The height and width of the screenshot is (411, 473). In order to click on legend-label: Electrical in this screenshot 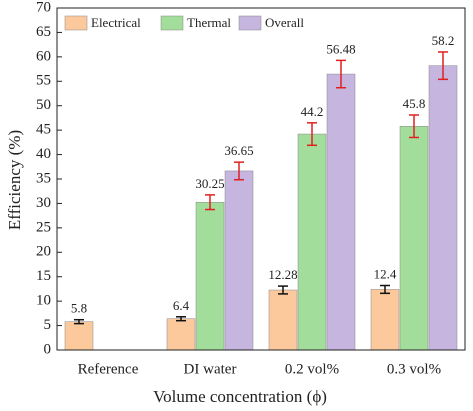, I will do `click(116, 22)`.